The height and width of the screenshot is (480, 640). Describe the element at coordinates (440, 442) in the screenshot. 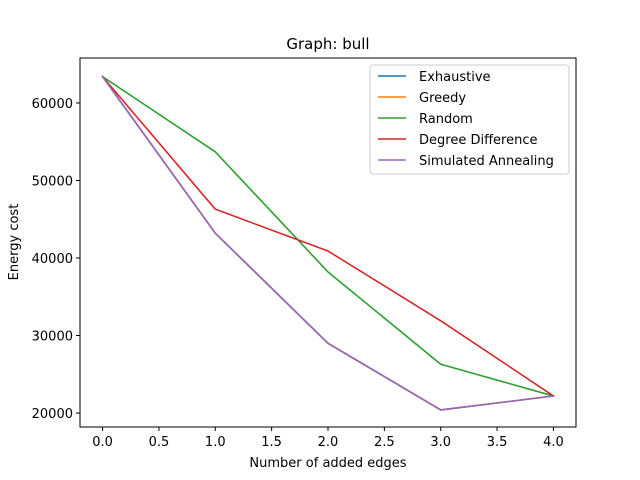

I see `x-tick-label: 3.0` at that location.